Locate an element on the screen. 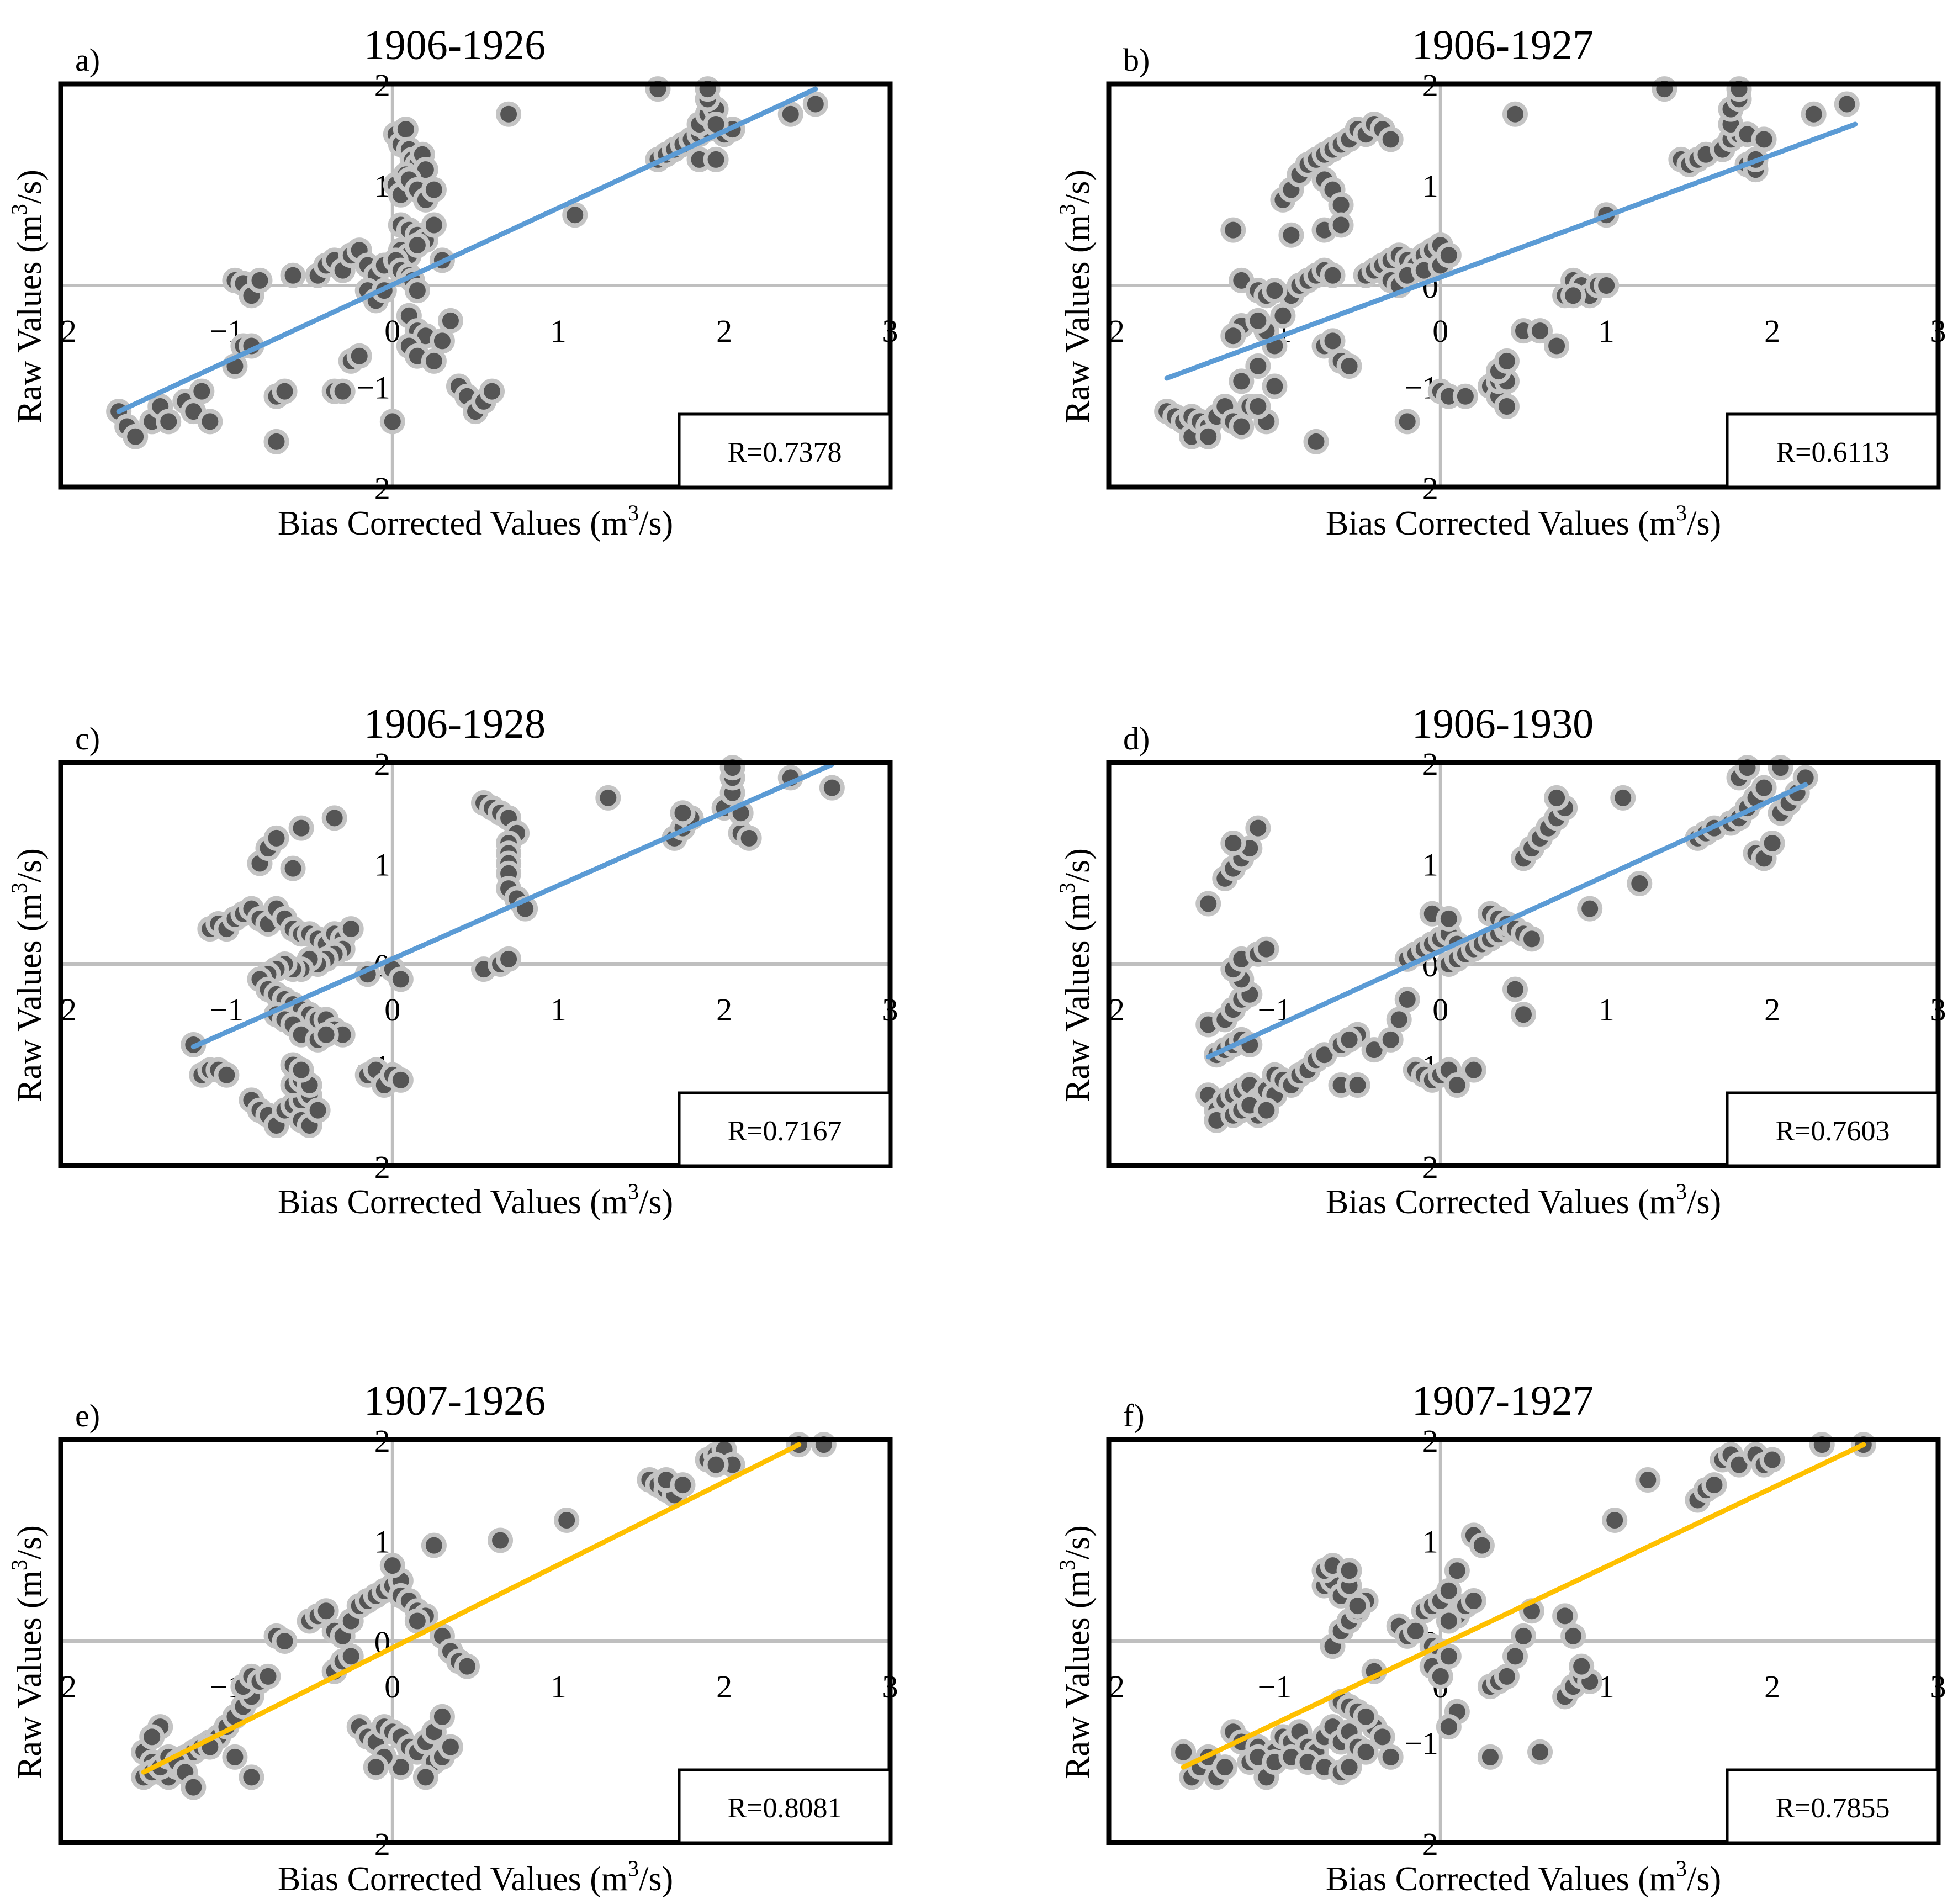 Image resolution: width=1958 pixels, height=1904 pixels. x-tick-label: −1 is located at coordinates (227, 1010).